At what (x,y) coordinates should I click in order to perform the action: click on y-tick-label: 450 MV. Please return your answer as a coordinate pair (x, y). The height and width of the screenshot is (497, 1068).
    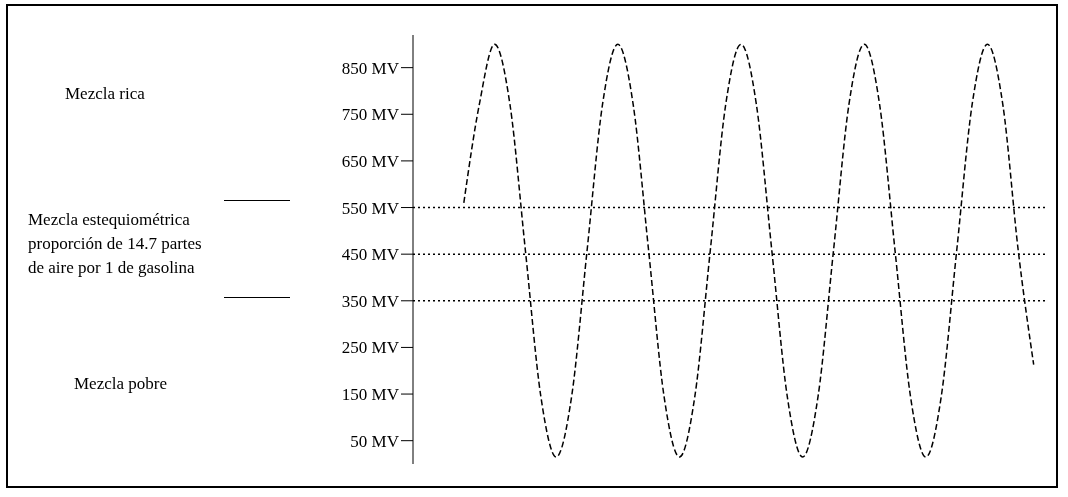
    Looking at the image, I should click on (370, 255).